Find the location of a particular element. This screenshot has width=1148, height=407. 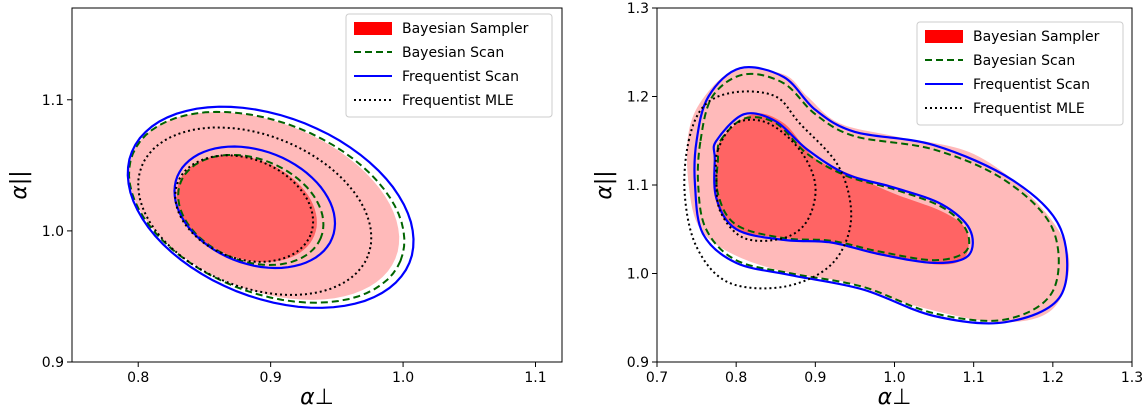

x-tick-label: 1.2 is located at coordinates (1053, 378).